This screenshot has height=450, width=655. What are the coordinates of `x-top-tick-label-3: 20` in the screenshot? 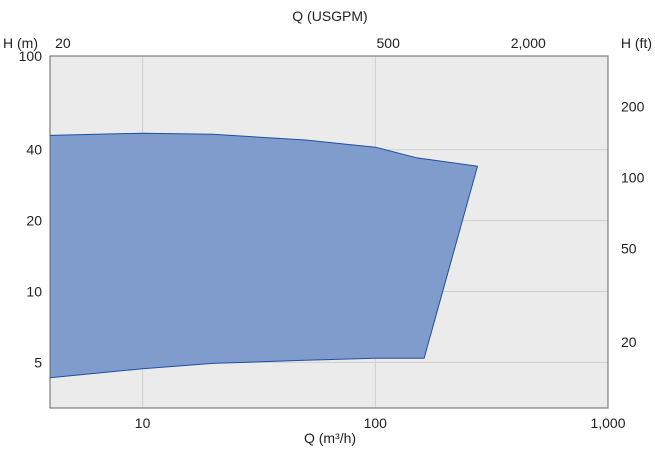 It's located at (63, 43).